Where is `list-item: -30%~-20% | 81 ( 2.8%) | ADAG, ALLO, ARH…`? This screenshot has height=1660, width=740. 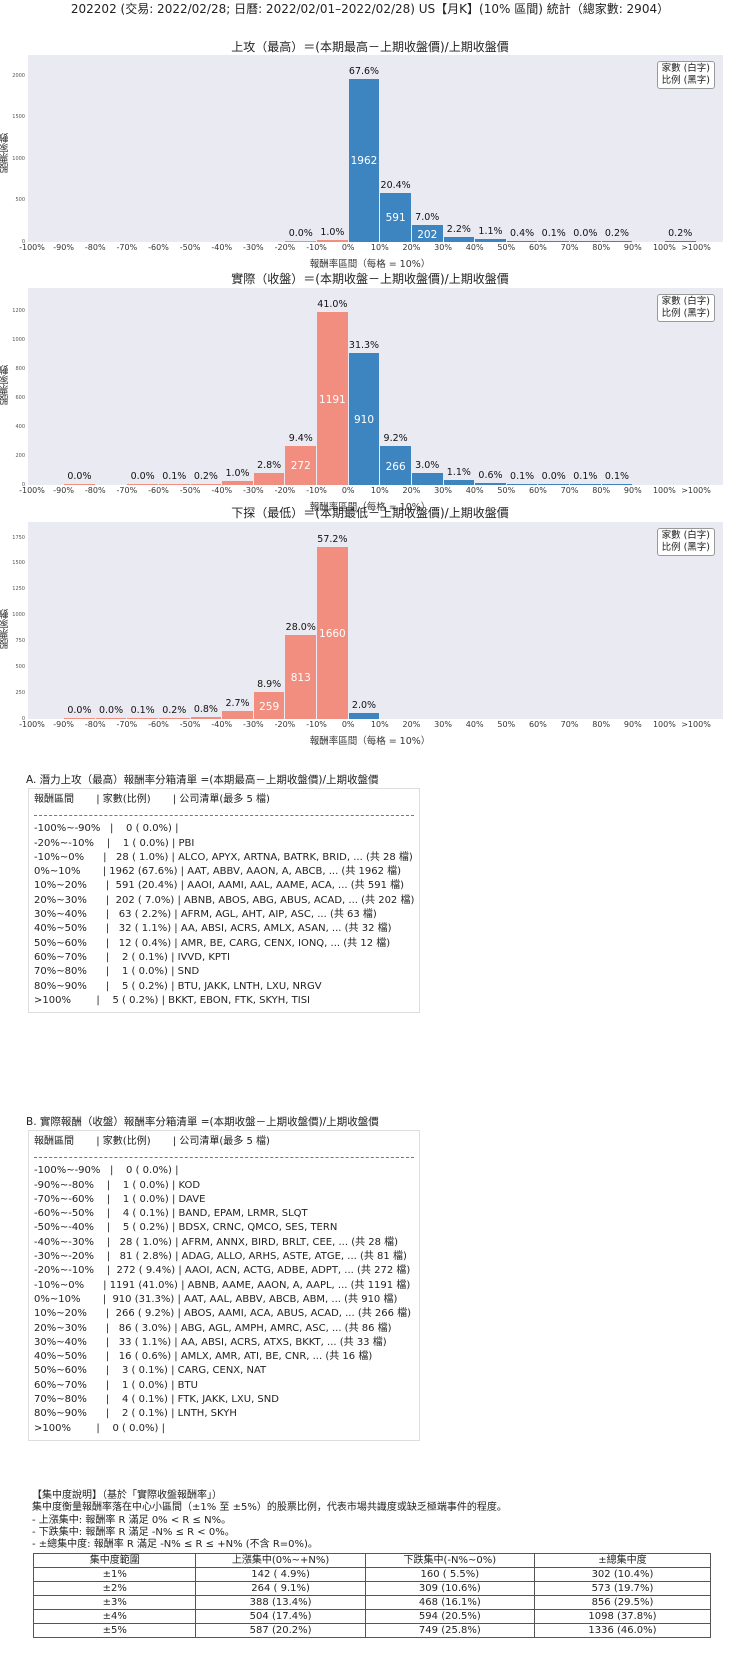 list-item: -30%~-20% | 81 ( 2.8%) | ADAG, ALLO, ARH… is located at coordinates (220, 1257).